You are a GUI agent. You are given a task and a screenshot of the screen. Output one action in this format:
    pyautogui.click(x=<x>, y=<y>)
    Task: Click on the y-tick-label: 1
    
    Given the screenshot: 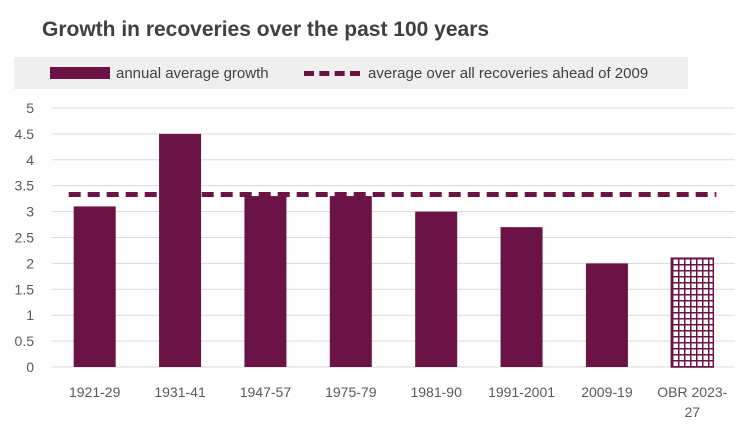 What is the action you would take?
    pyautogui.click(x=30, y=315)
    